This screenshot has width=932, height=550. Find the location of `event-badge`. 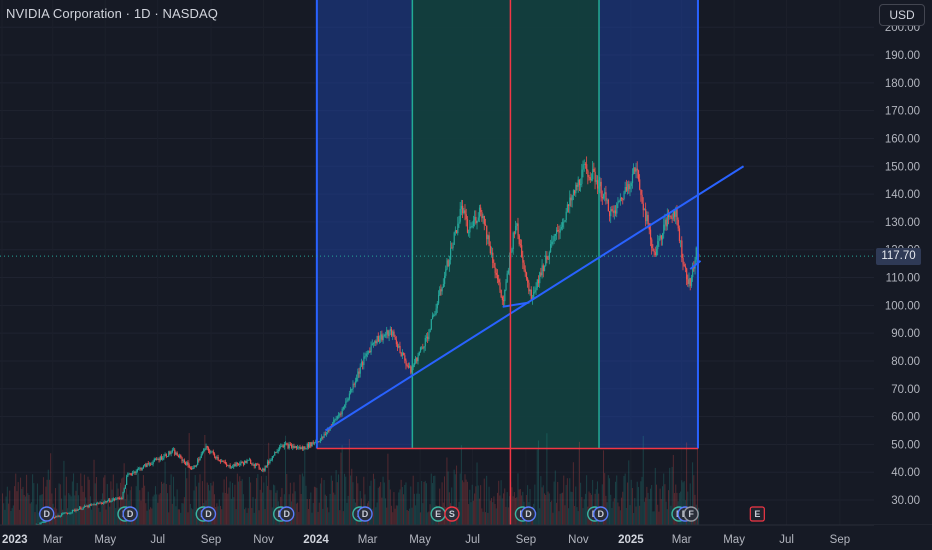

event-badge is located at coordinates (287, 514).